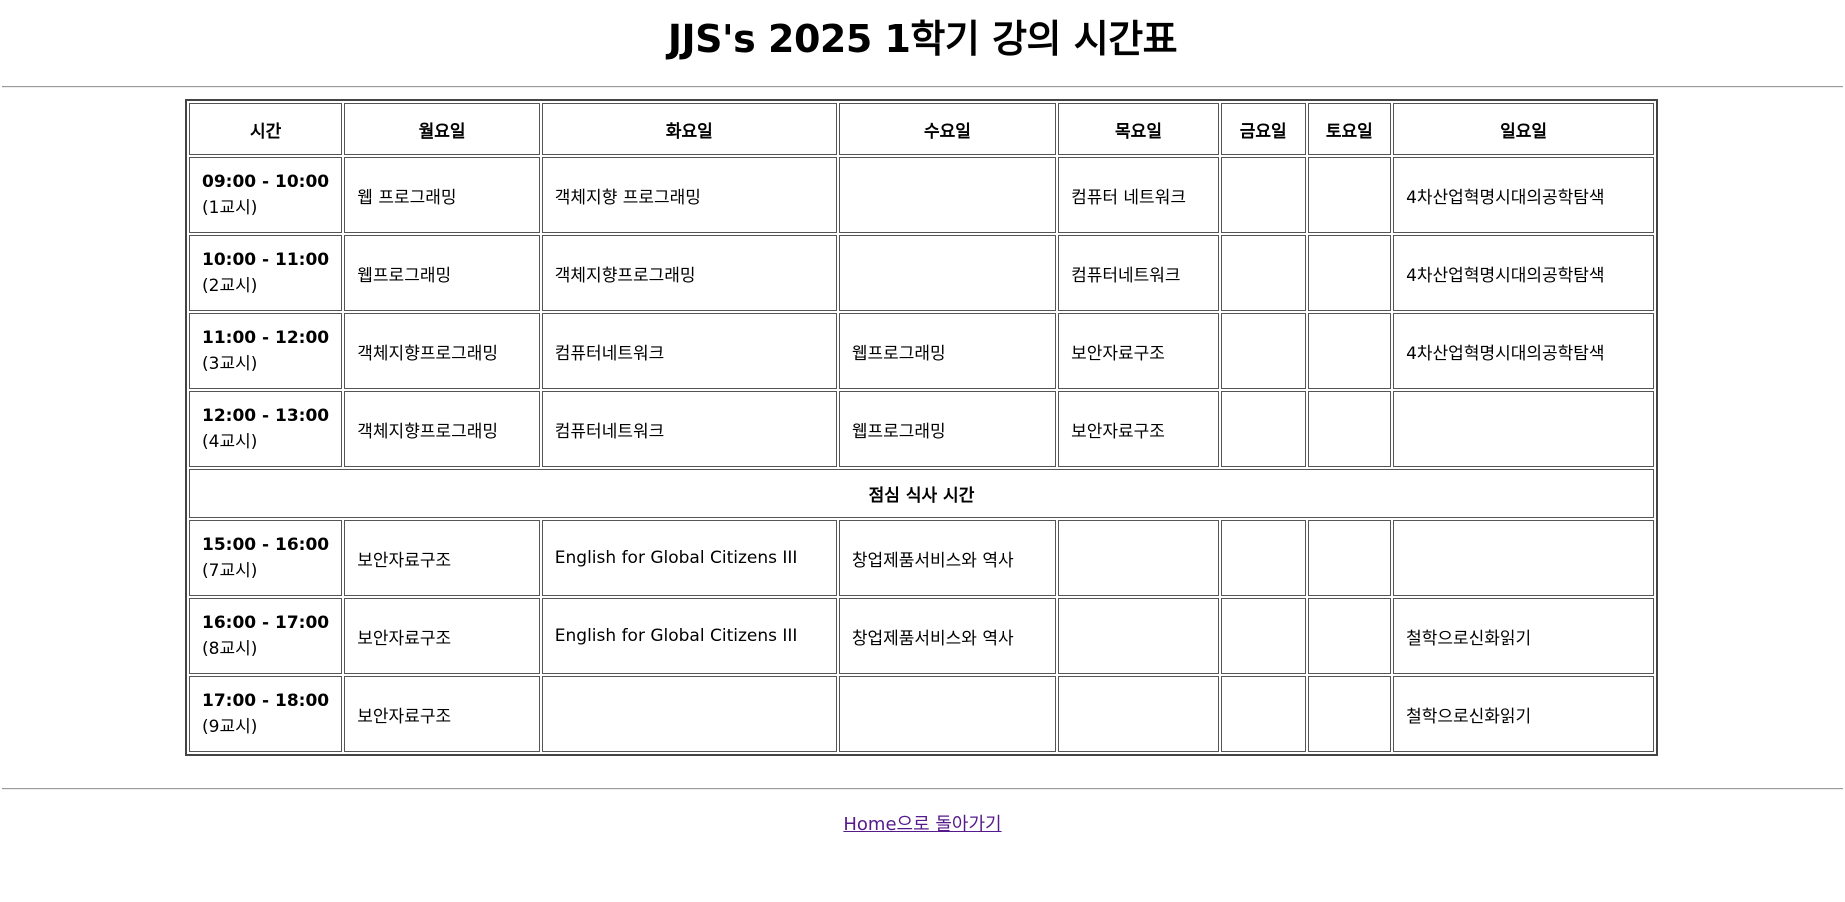 The image size is (1845, 902). What do you see at coordinates (266, 351) in the screenshot?
I see `time-cell: 11:00 - 12:00 (3교시)` at bounding box center [266, 351].